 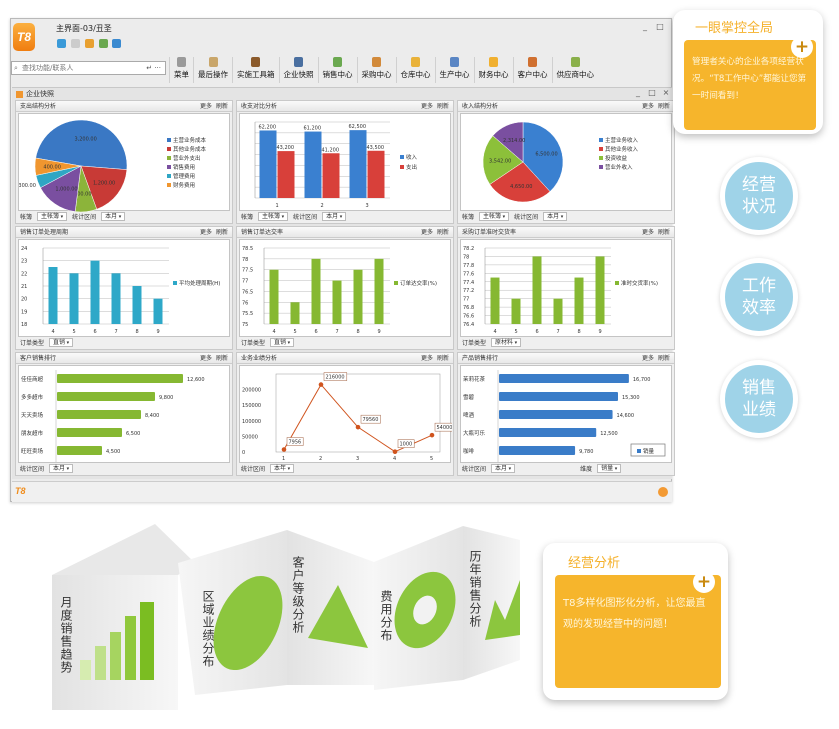 I want to click on inner-minimize-button: _, so click(x=638, y=92).